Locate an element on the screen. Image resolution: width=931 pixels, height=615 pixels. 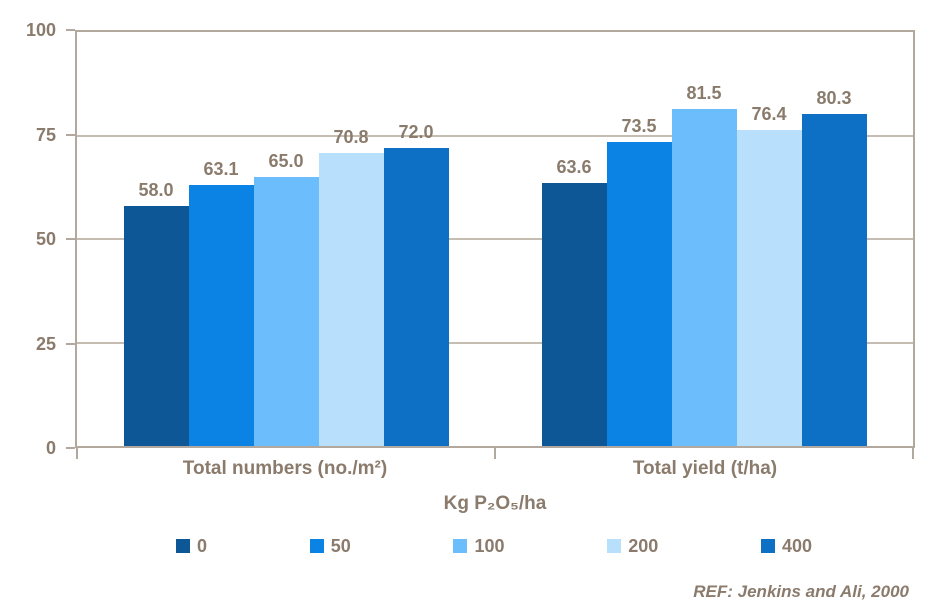
legend-item-200: 200 is located at coordinates (632, 546).